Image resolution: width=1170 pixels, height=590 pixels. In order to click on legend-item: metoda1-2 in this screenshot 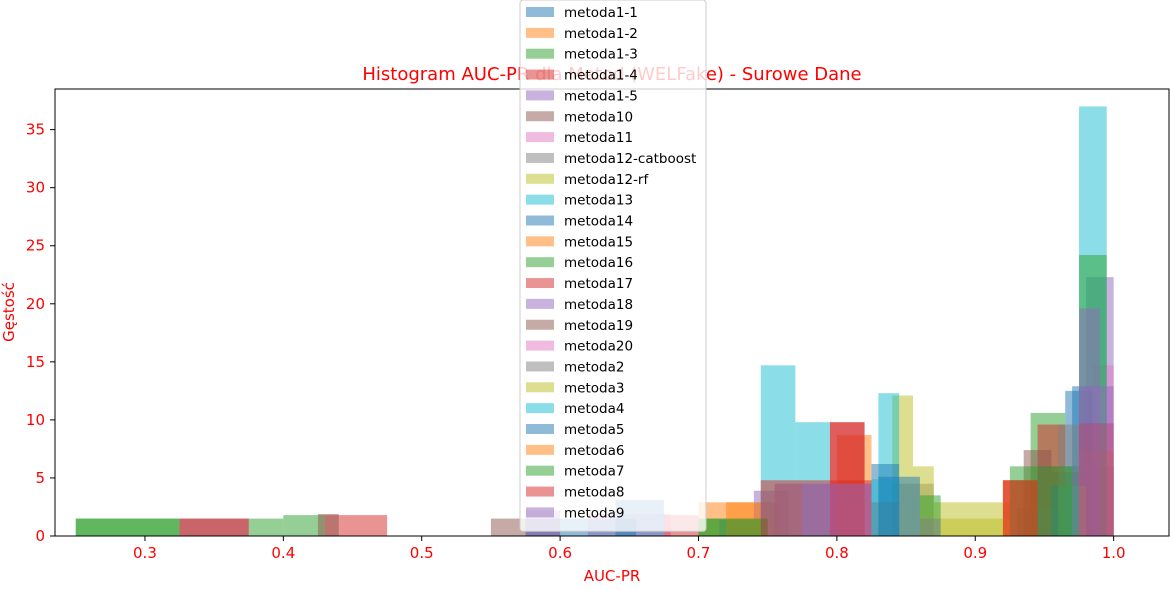, I will do `click(582, 34)`.